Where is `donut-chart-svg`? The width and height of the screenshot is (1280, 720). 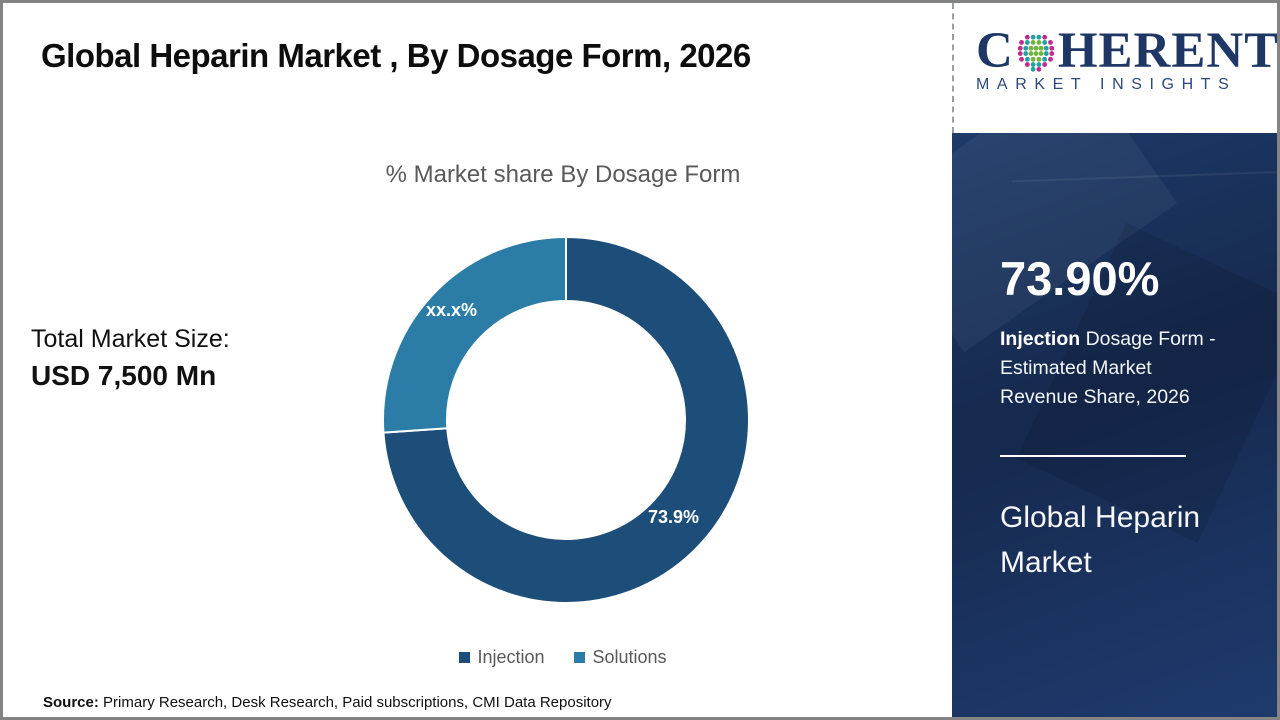 donut-chart-svg is located at coordinates (566, 420).